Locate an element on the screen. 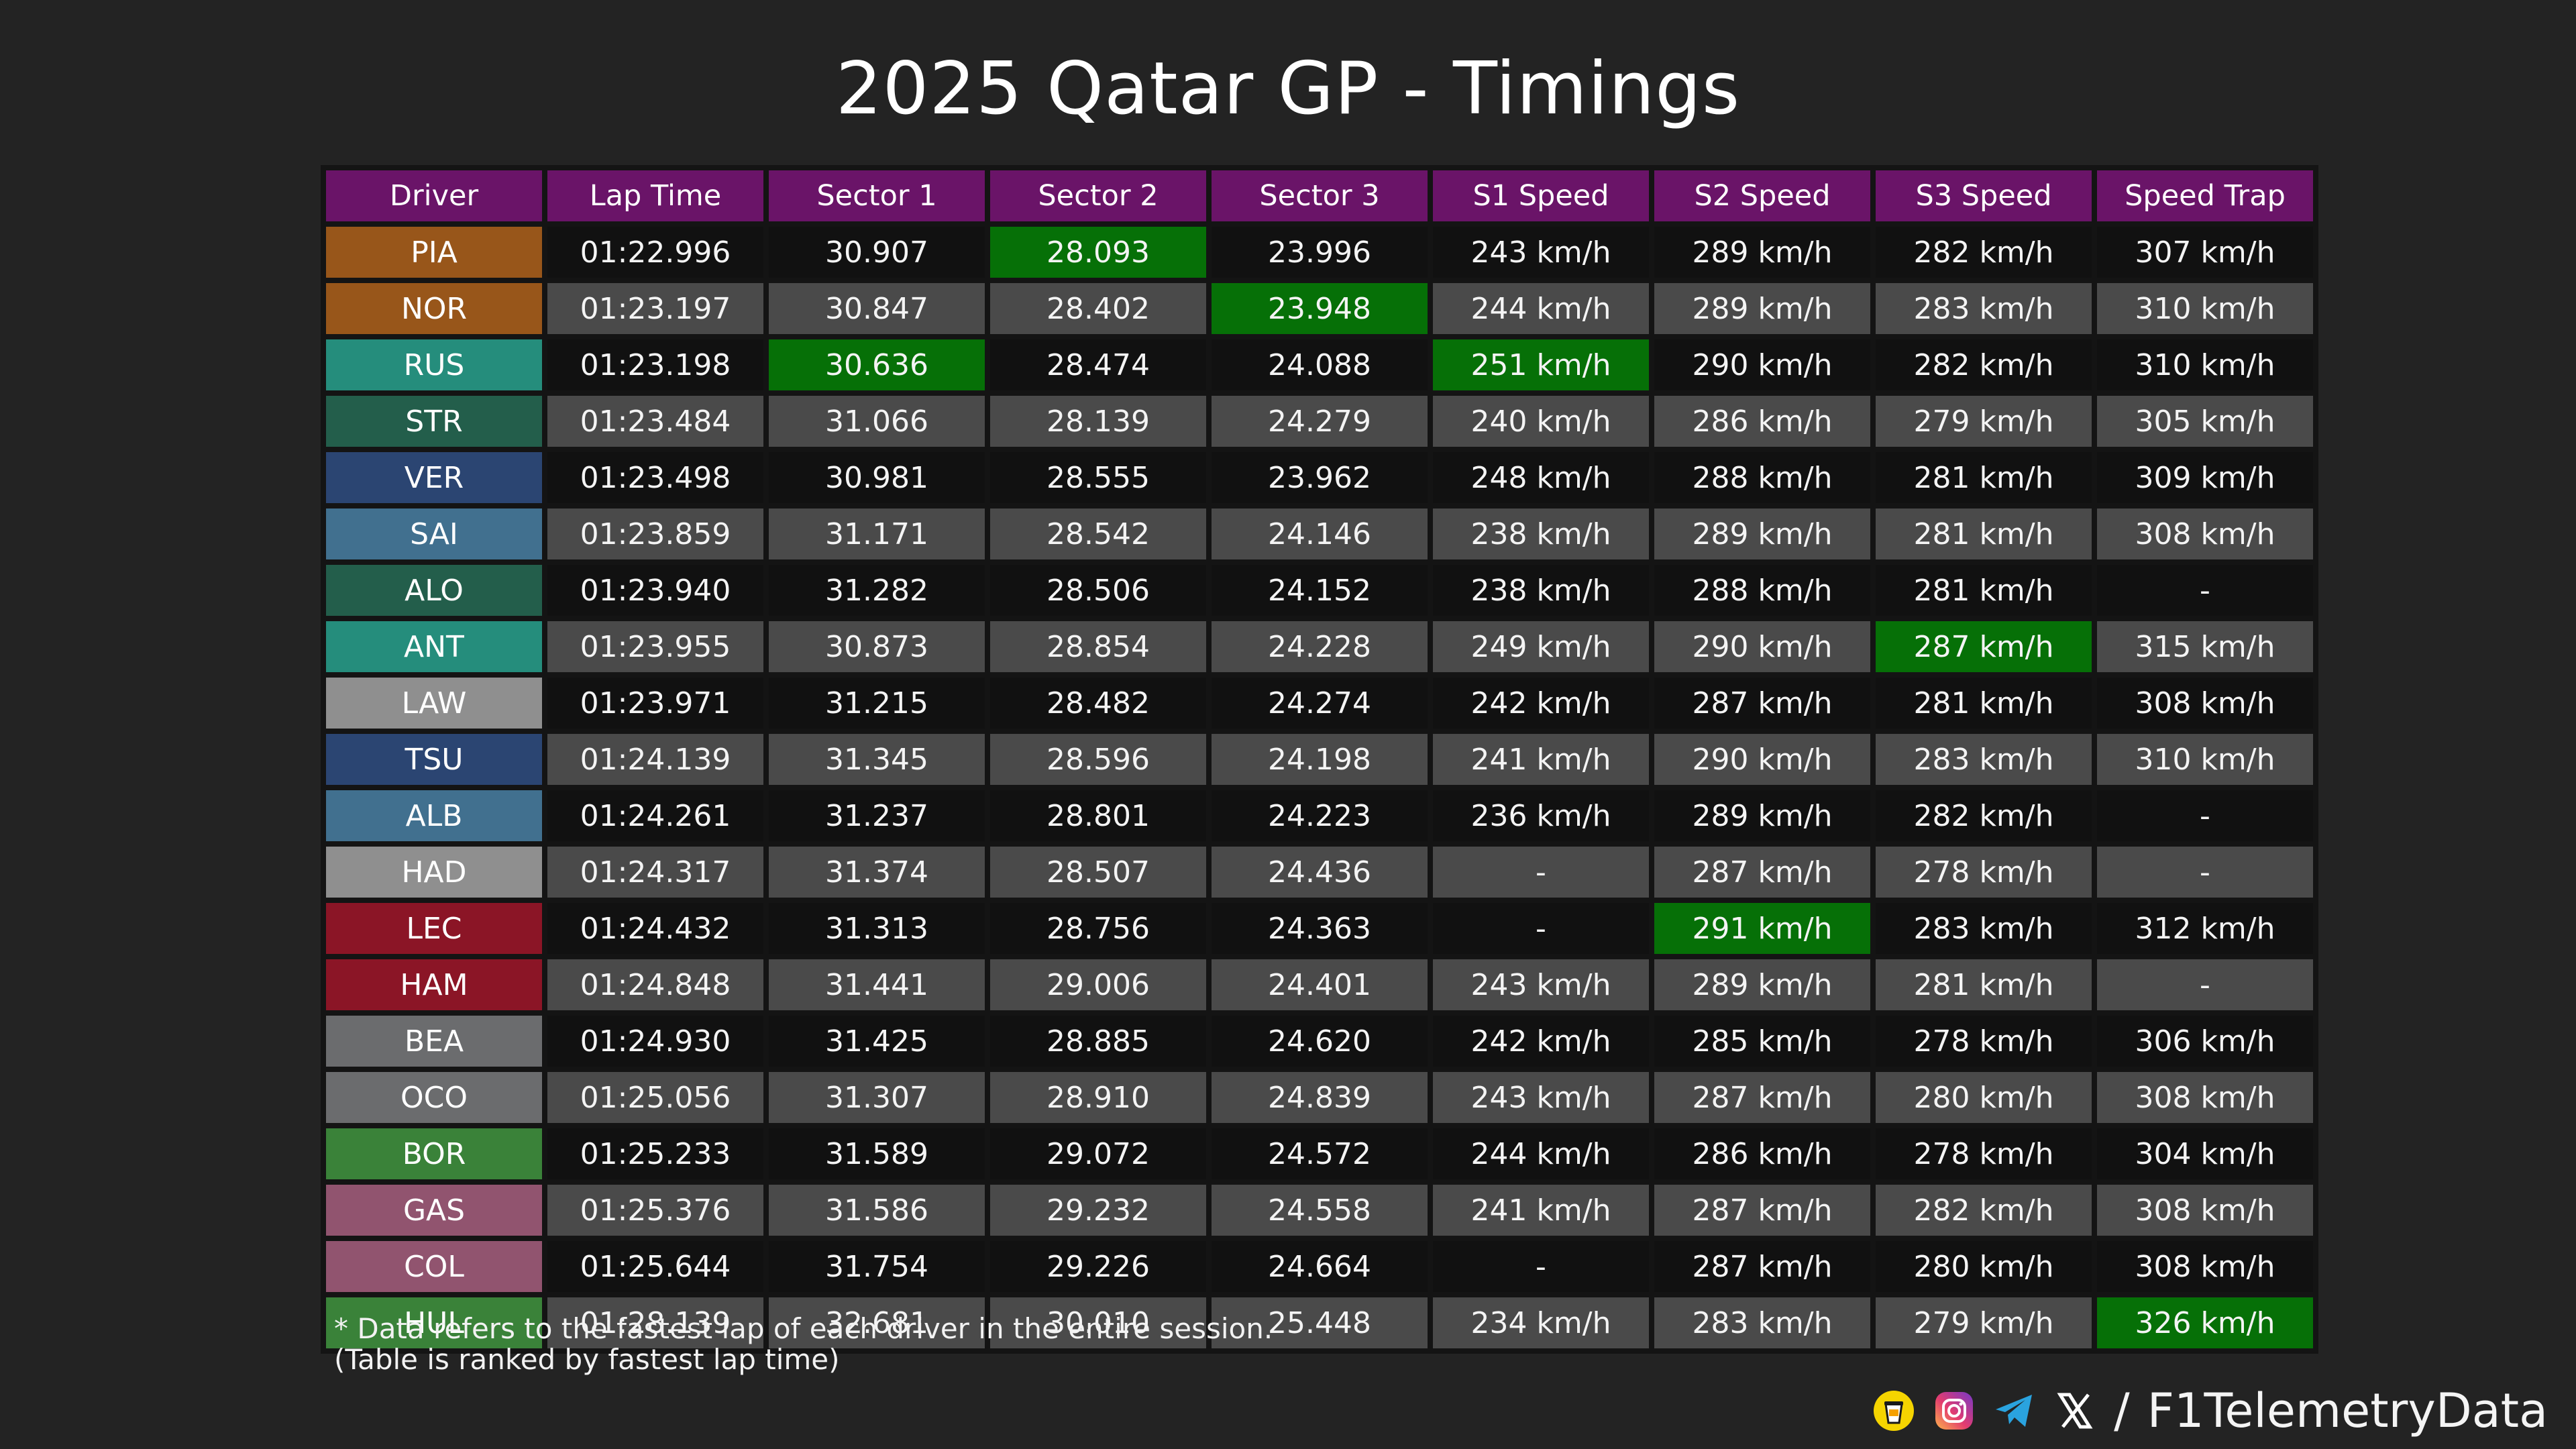 Image resolution: width=2576 pixels, height=1449 pixels. value-cell: 29.006 is located at coordinates (1098, 985).